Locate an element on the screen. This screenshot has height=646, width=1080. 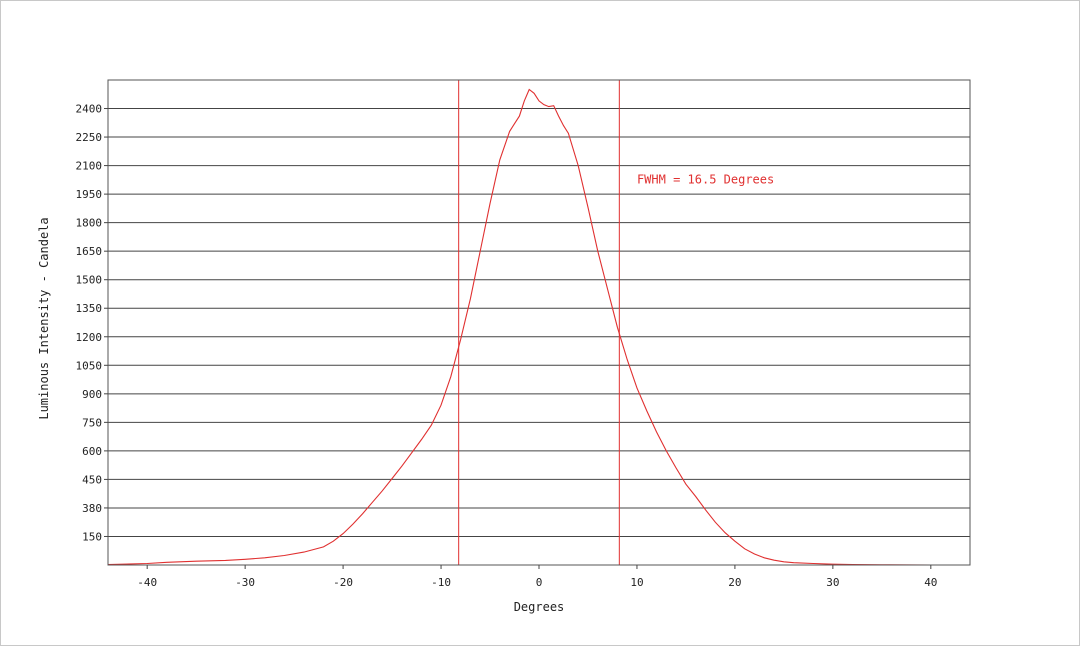
x-tick-label: 10 is located at coordinates (636, 582).